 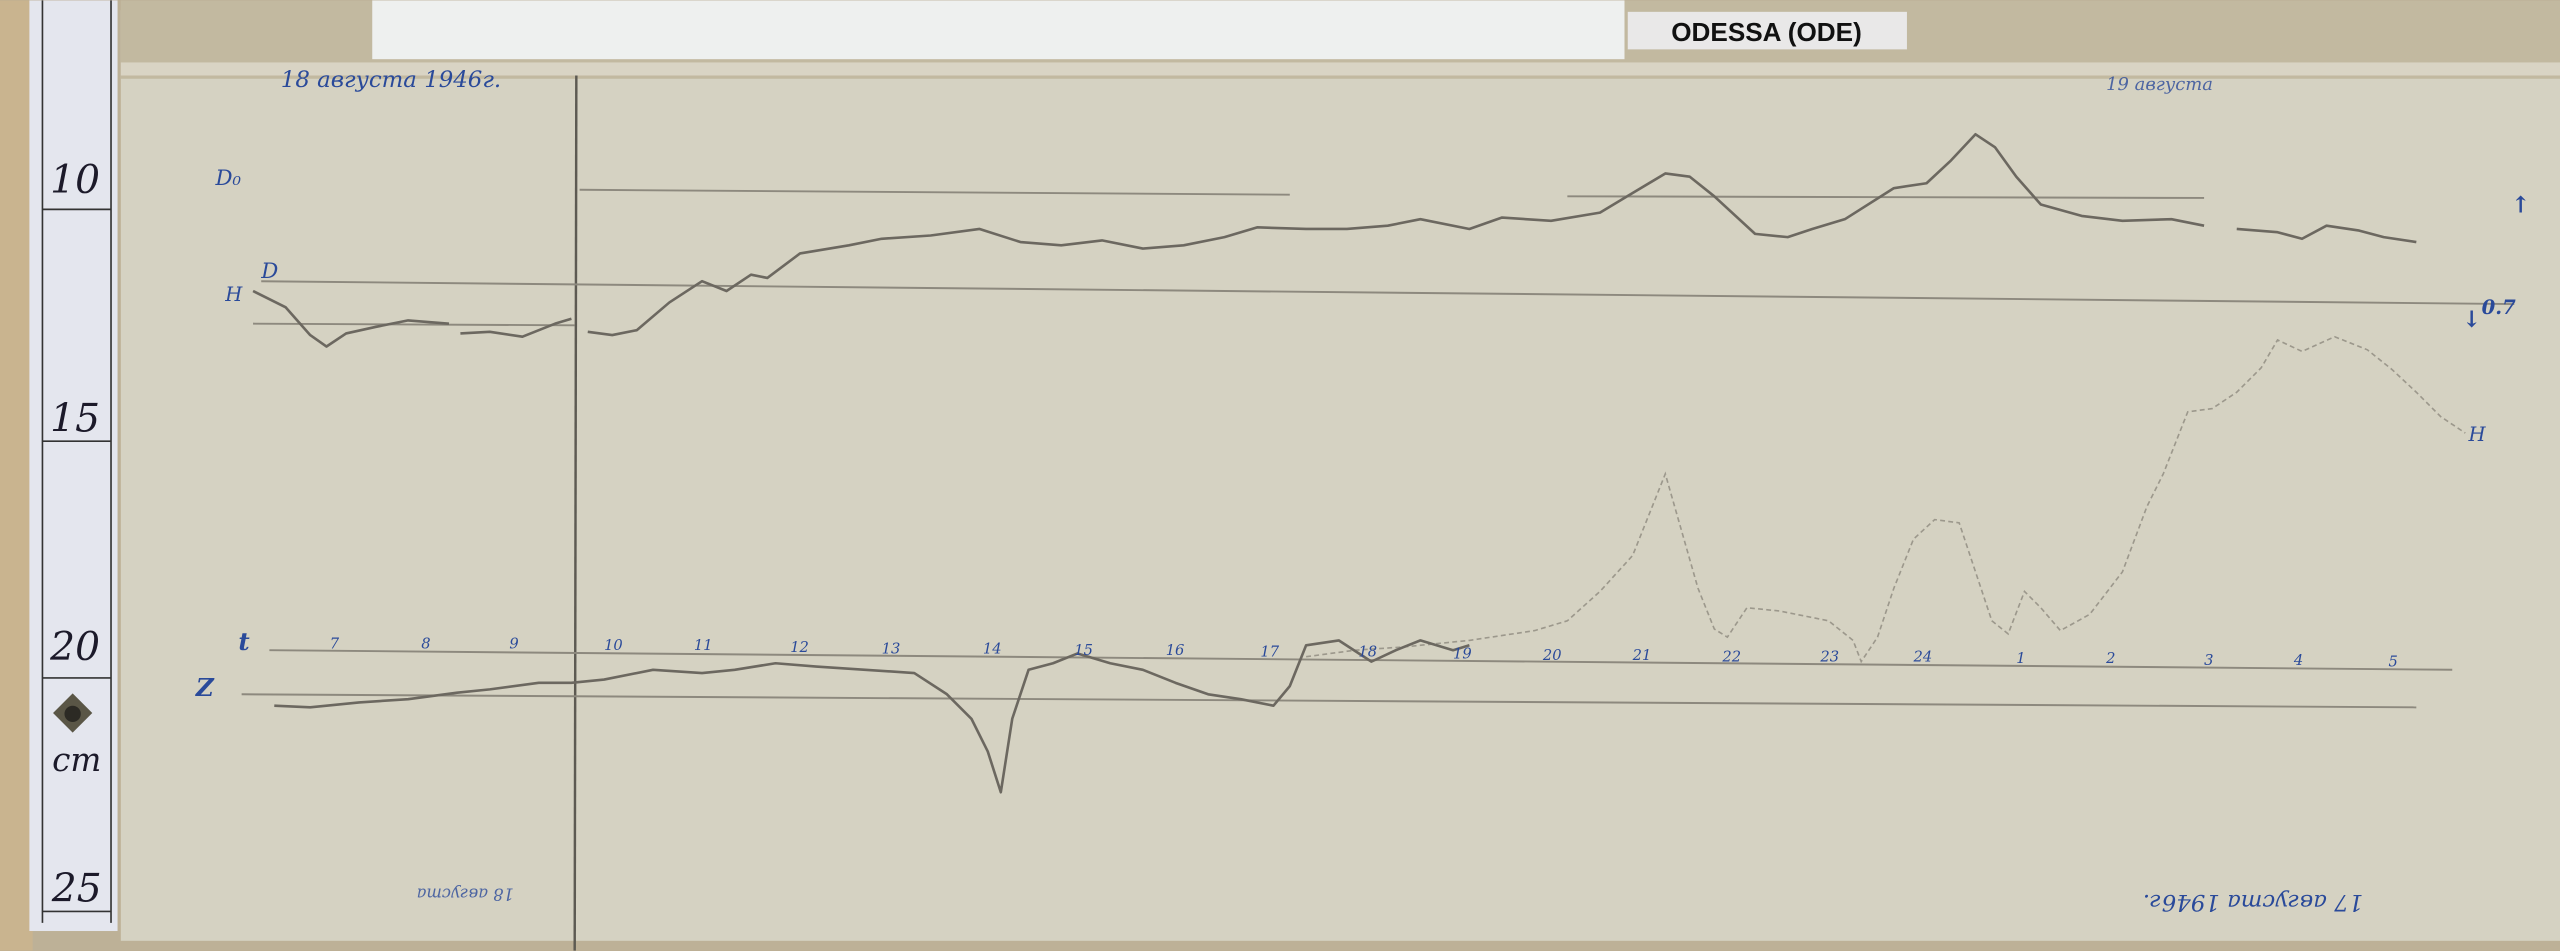 I want to click on hour-label: 19, so click(x=1462, y=653).